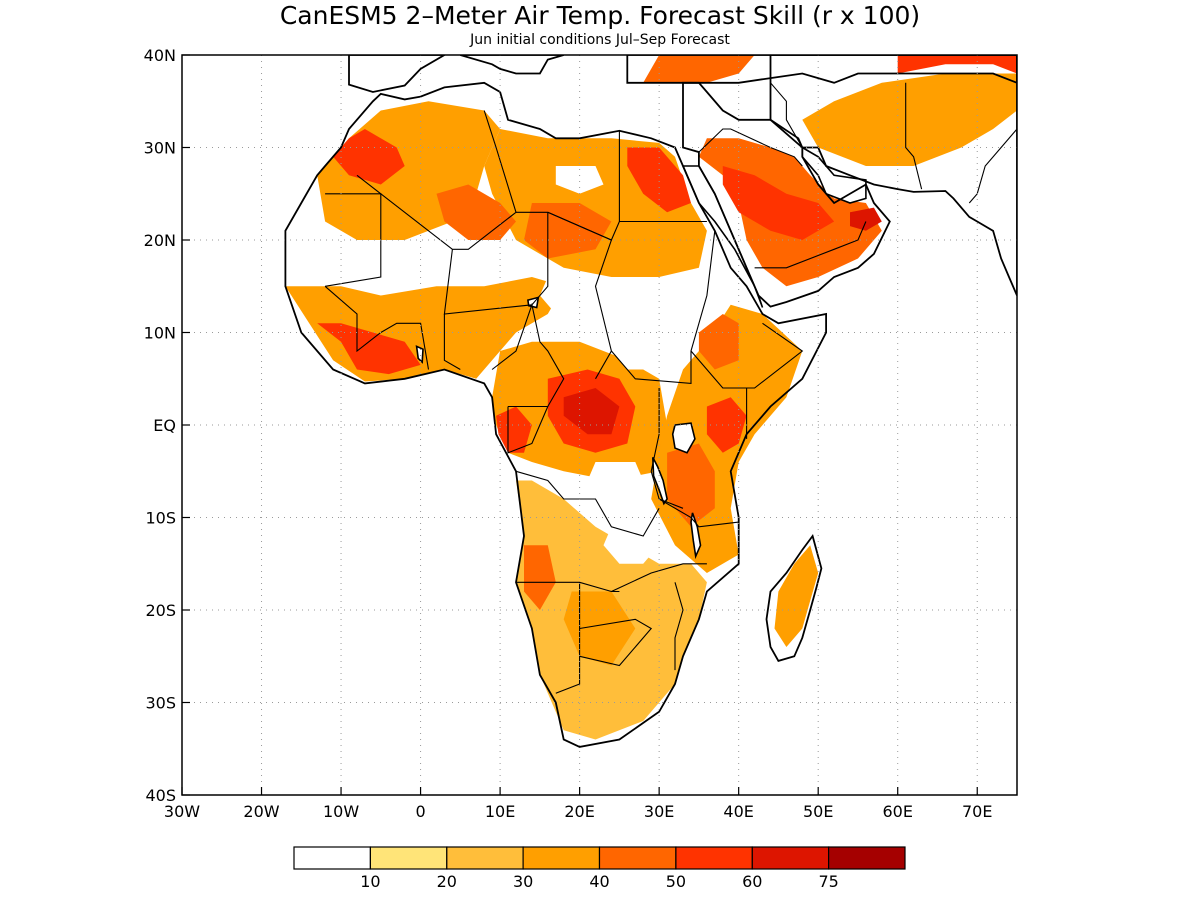  I want to click on x-tick-label: 60E, so click(897, 811).